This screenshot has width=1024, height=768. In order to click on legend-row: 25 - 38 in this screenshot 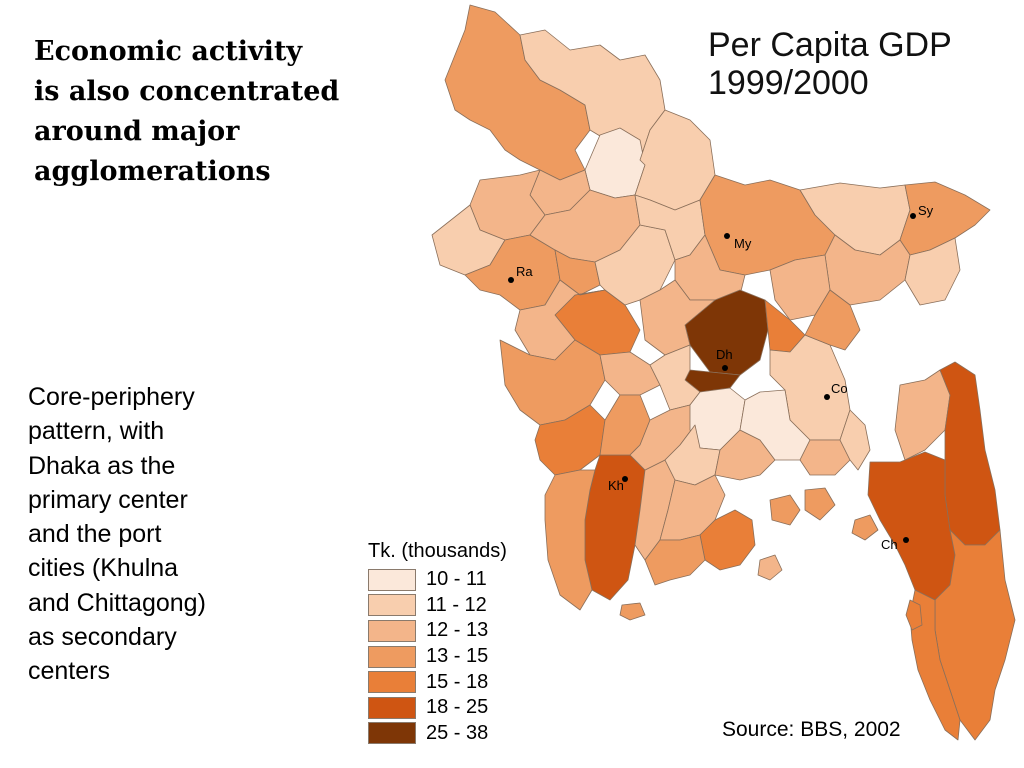, I will do `click(437, 734)`.